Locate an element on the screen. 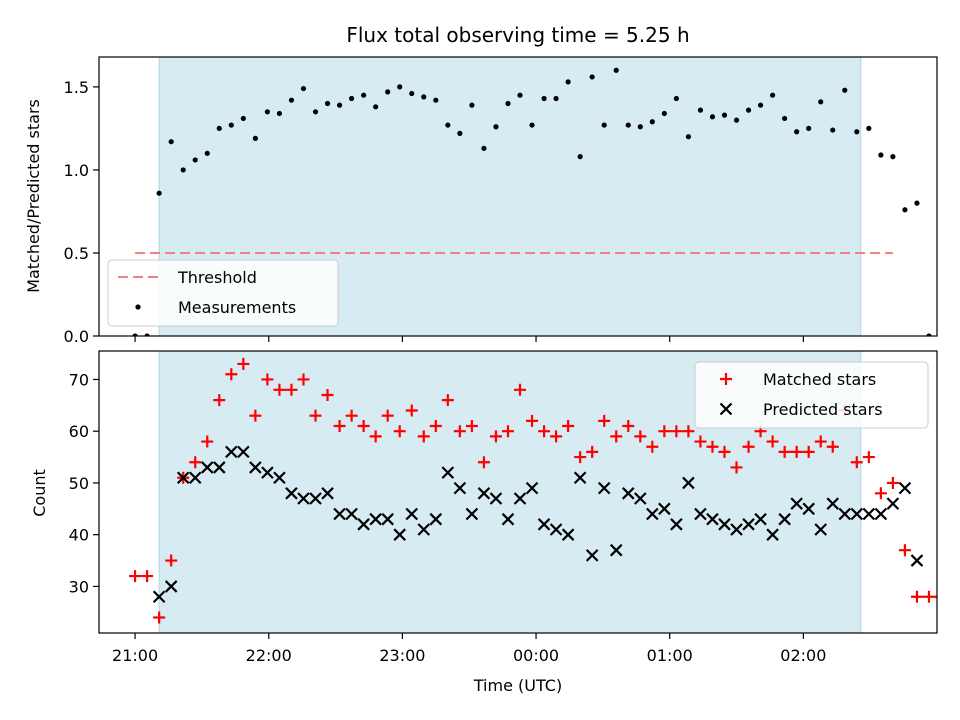 This screenshot has width=960, height=720. bottom-y-tick-label: 30 is located at coordinates (79, 586).